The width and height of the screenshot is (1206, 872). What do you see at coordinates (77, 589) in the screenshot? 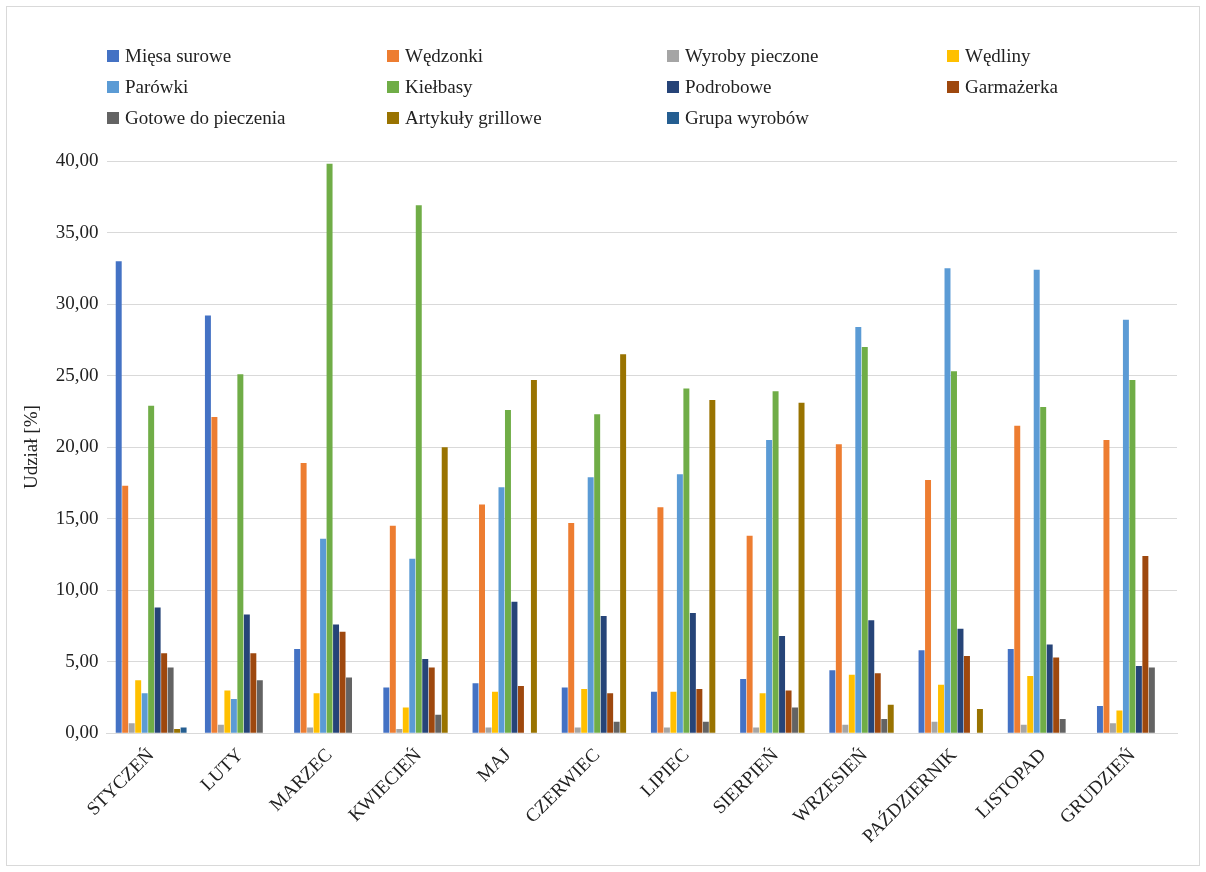
I see `y-tick-label: 10,00` at bounding box center [77, 589].